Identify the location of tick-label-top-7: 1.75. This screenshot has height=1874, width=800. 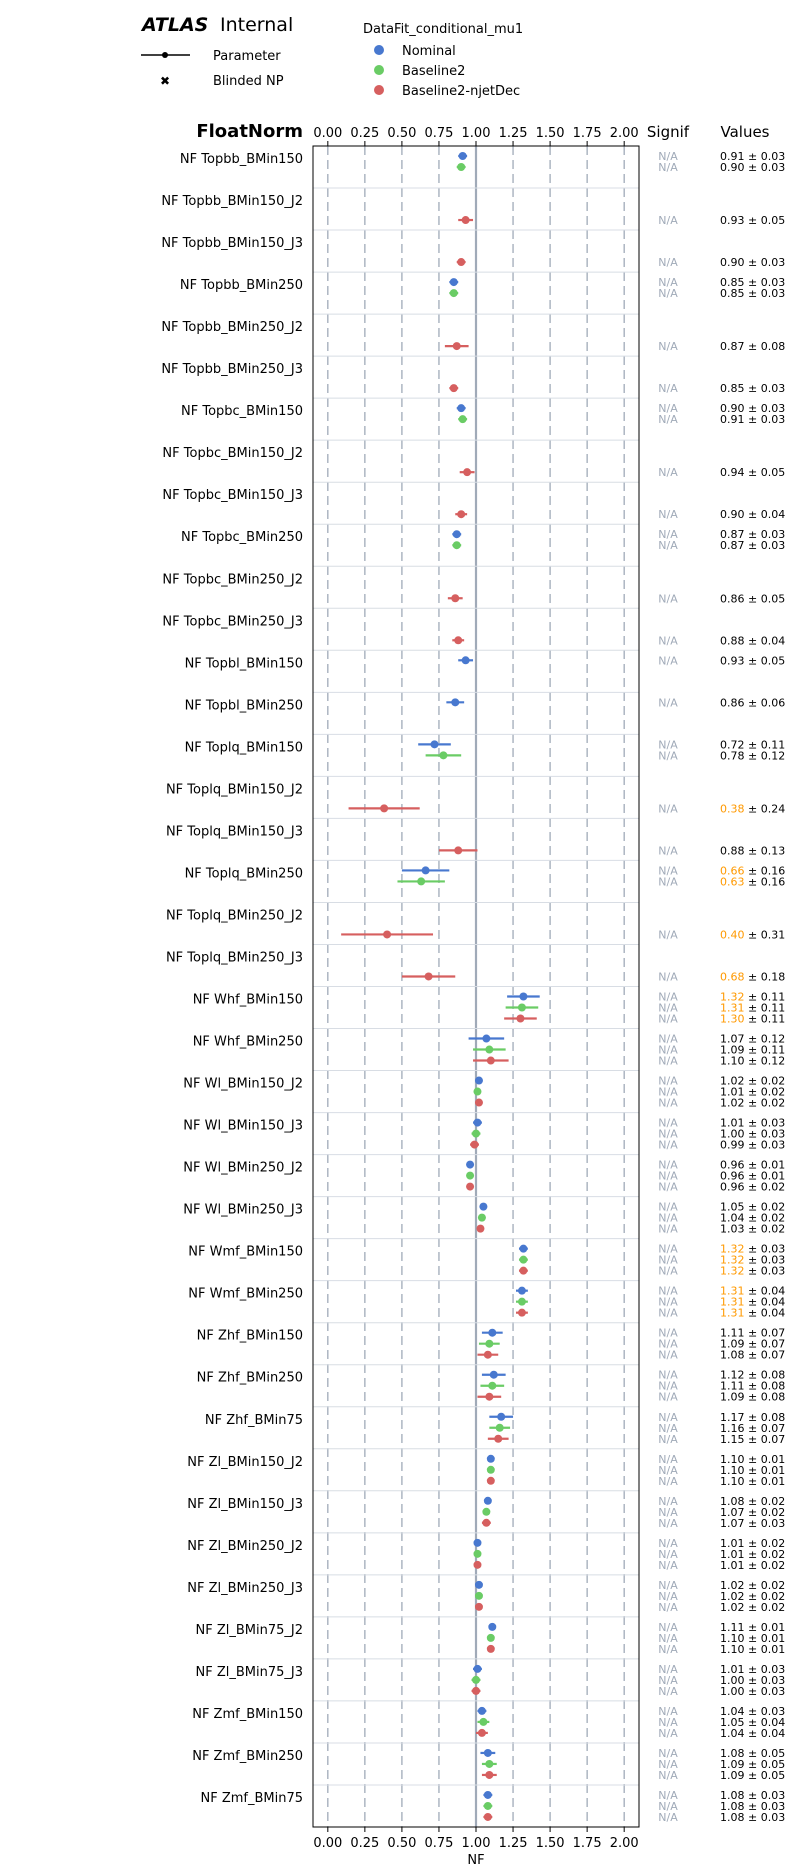
(587, 133).